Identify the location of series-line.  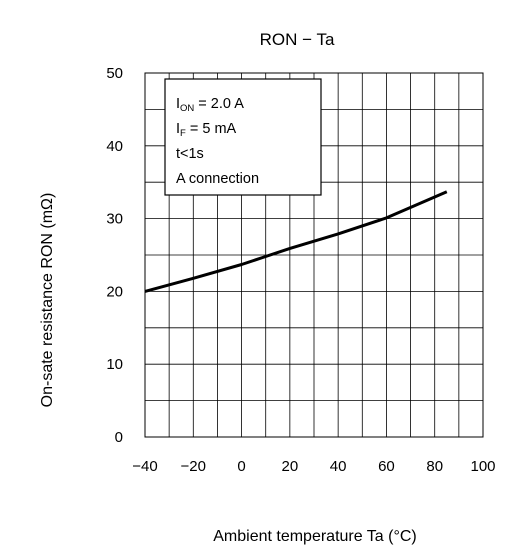
(296, 241).